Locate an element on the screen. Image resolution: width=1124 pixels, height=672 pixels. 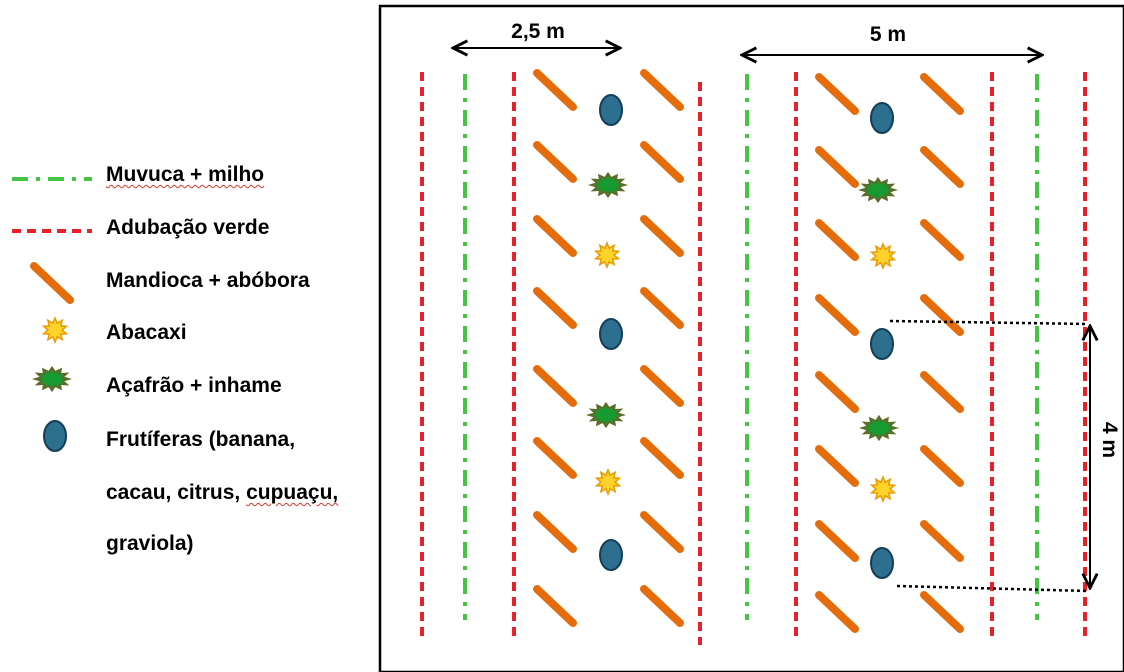
dimension-wide-spacing: 5 m is located at coordinates (892, 39).